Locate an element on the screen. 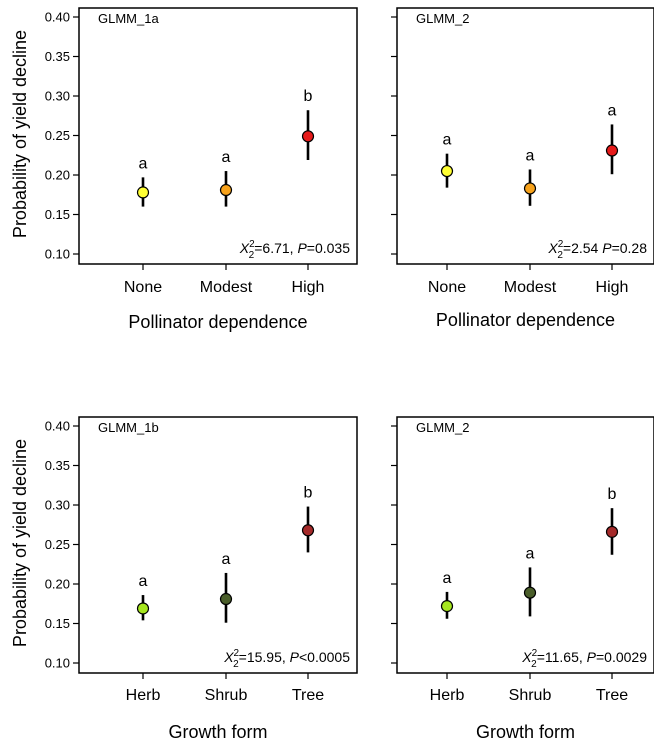  p-value: =0.035 is located at coordinates (328, 248).